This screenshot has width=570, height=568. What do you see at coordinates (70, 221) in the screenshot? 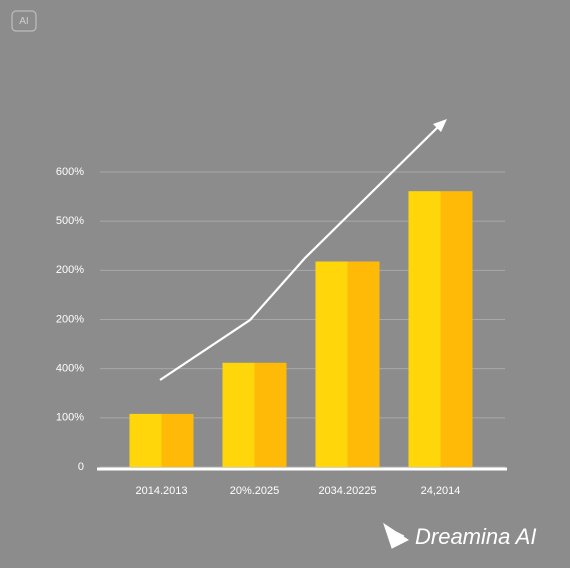
I see `y-tick-label: 500%` at bounding box center [70, 221].